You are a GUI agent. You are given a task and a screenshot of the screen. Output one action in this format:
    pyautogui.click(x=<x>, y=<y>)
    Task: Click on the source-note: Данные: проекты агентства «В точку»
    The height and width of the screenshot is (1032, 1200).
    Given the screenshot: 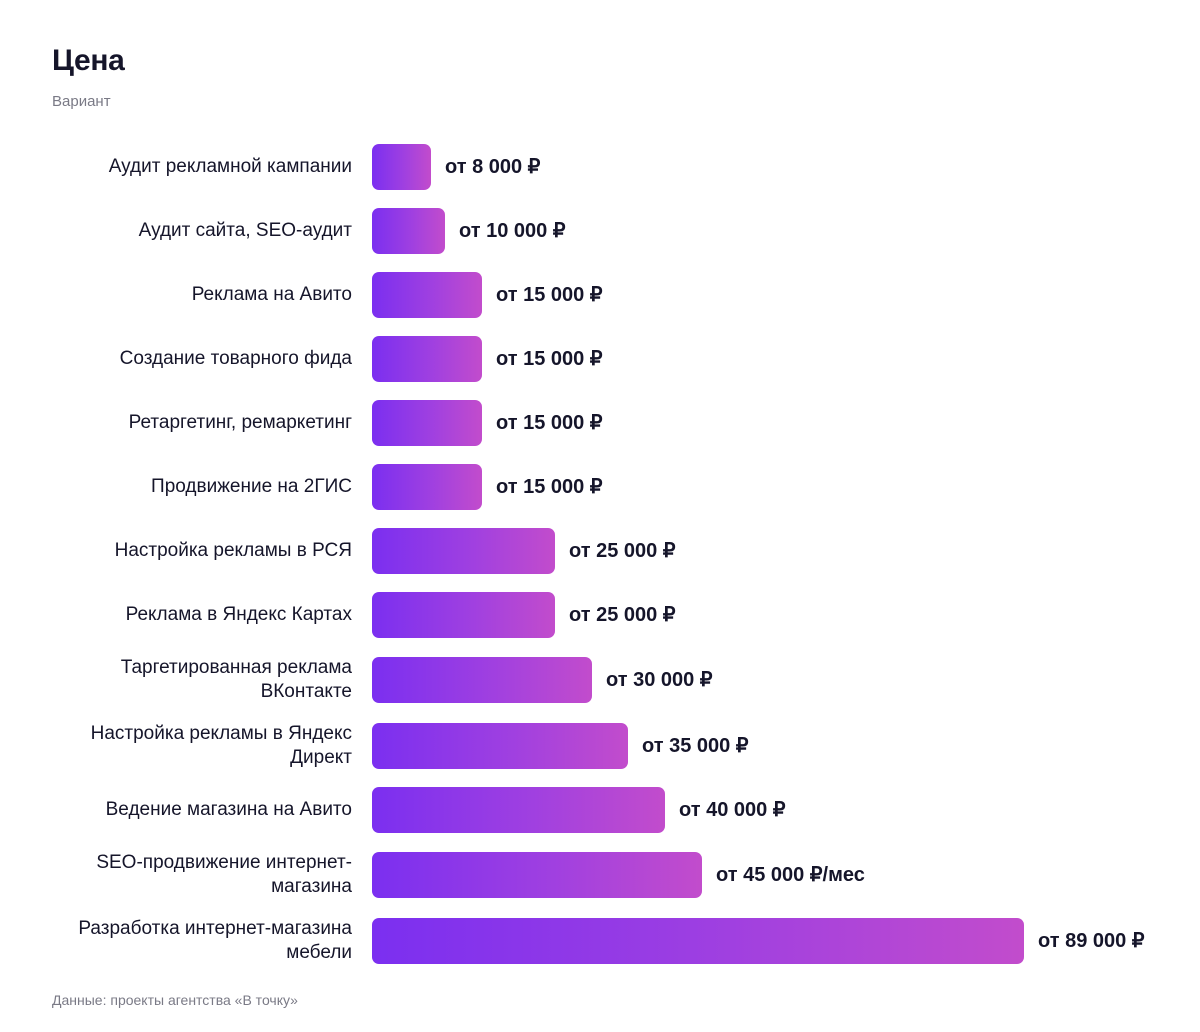 What is the action you would take?
    pyautogui.click(x=175, y=1000)
    